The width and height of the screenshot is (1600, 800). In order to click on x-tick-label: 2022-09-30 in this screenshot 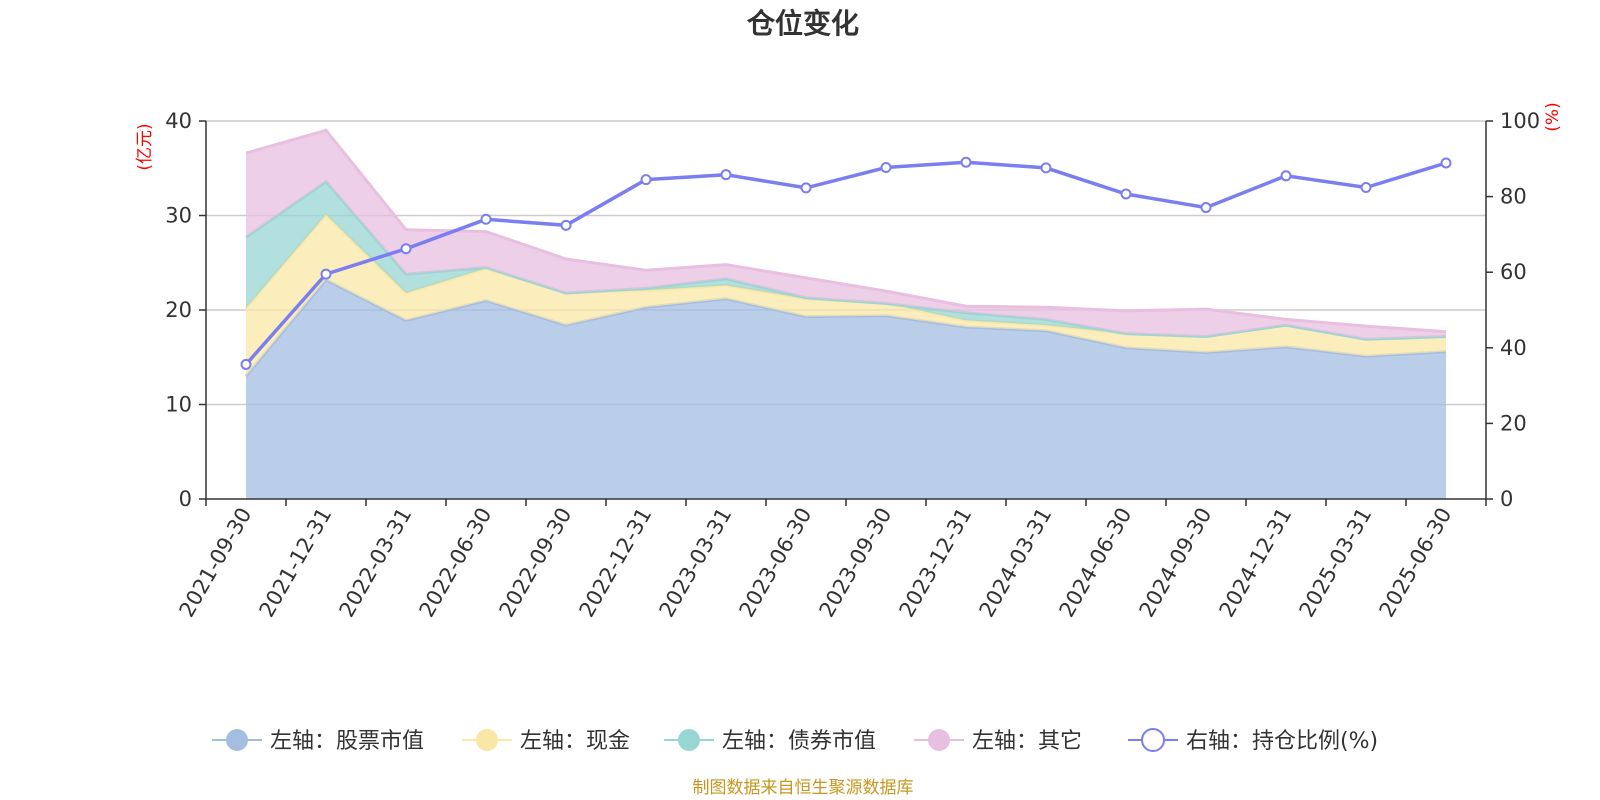, I will do `click(536, 563)`.